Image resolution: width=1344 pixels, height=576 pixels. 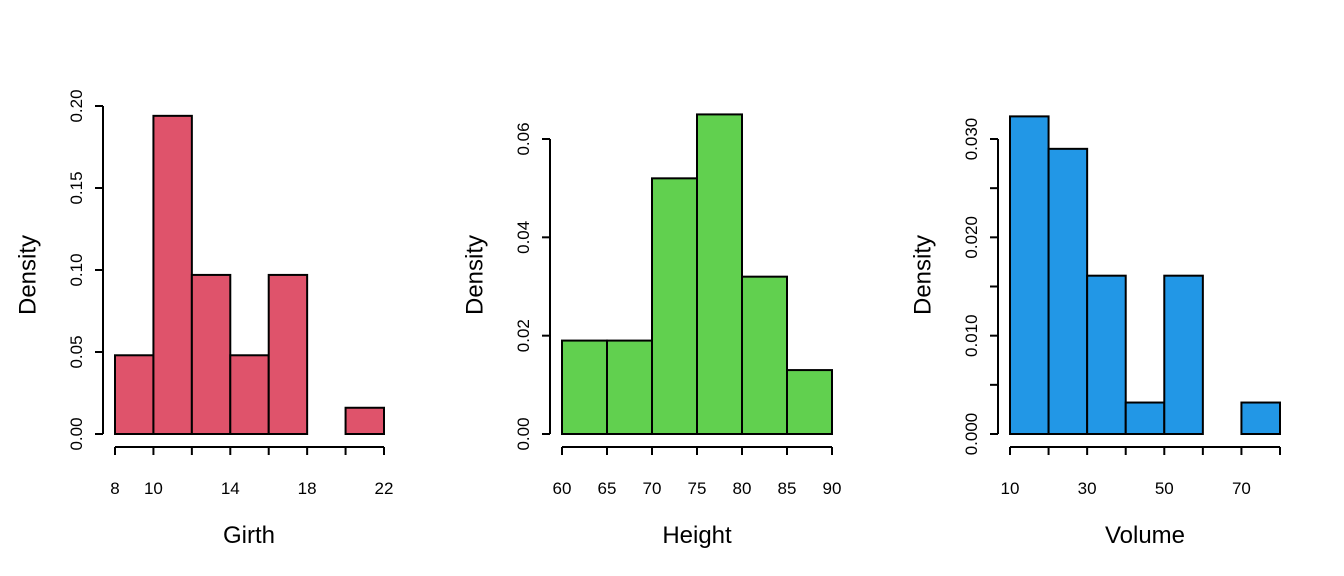 I want to click on y-tick-label: 0.02, so click(x=523, y=335).